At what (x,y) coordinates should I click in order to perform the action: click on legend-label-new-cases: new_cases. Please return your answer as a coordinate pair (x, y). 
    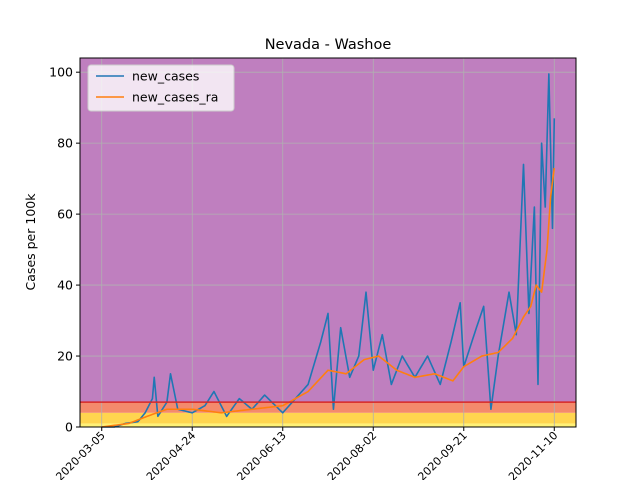
    Looking at the image, I should click on (165, 76).